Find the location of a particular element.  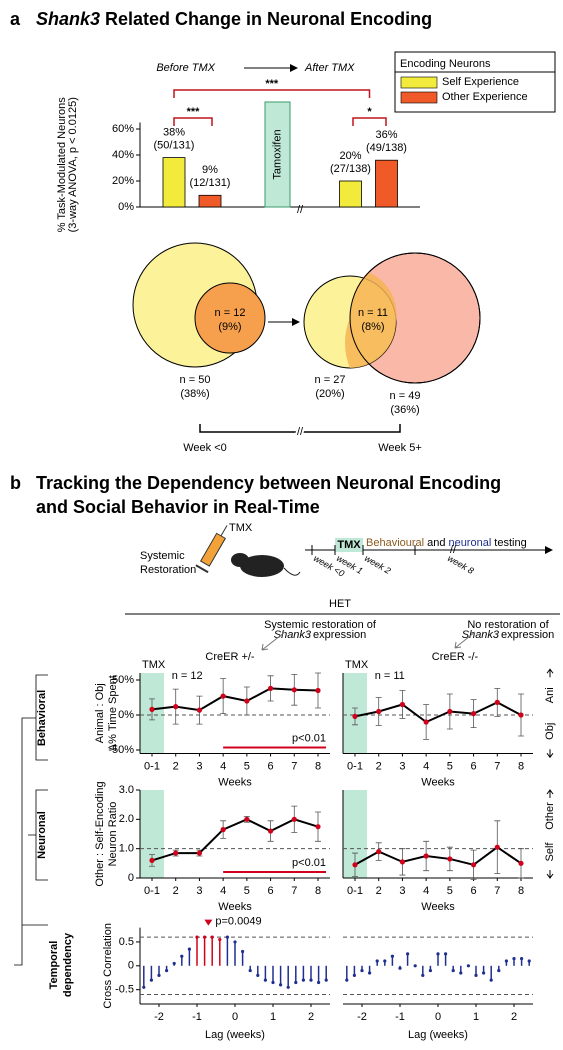

x-tick-label: 6 is located at coordinates (474, 766).